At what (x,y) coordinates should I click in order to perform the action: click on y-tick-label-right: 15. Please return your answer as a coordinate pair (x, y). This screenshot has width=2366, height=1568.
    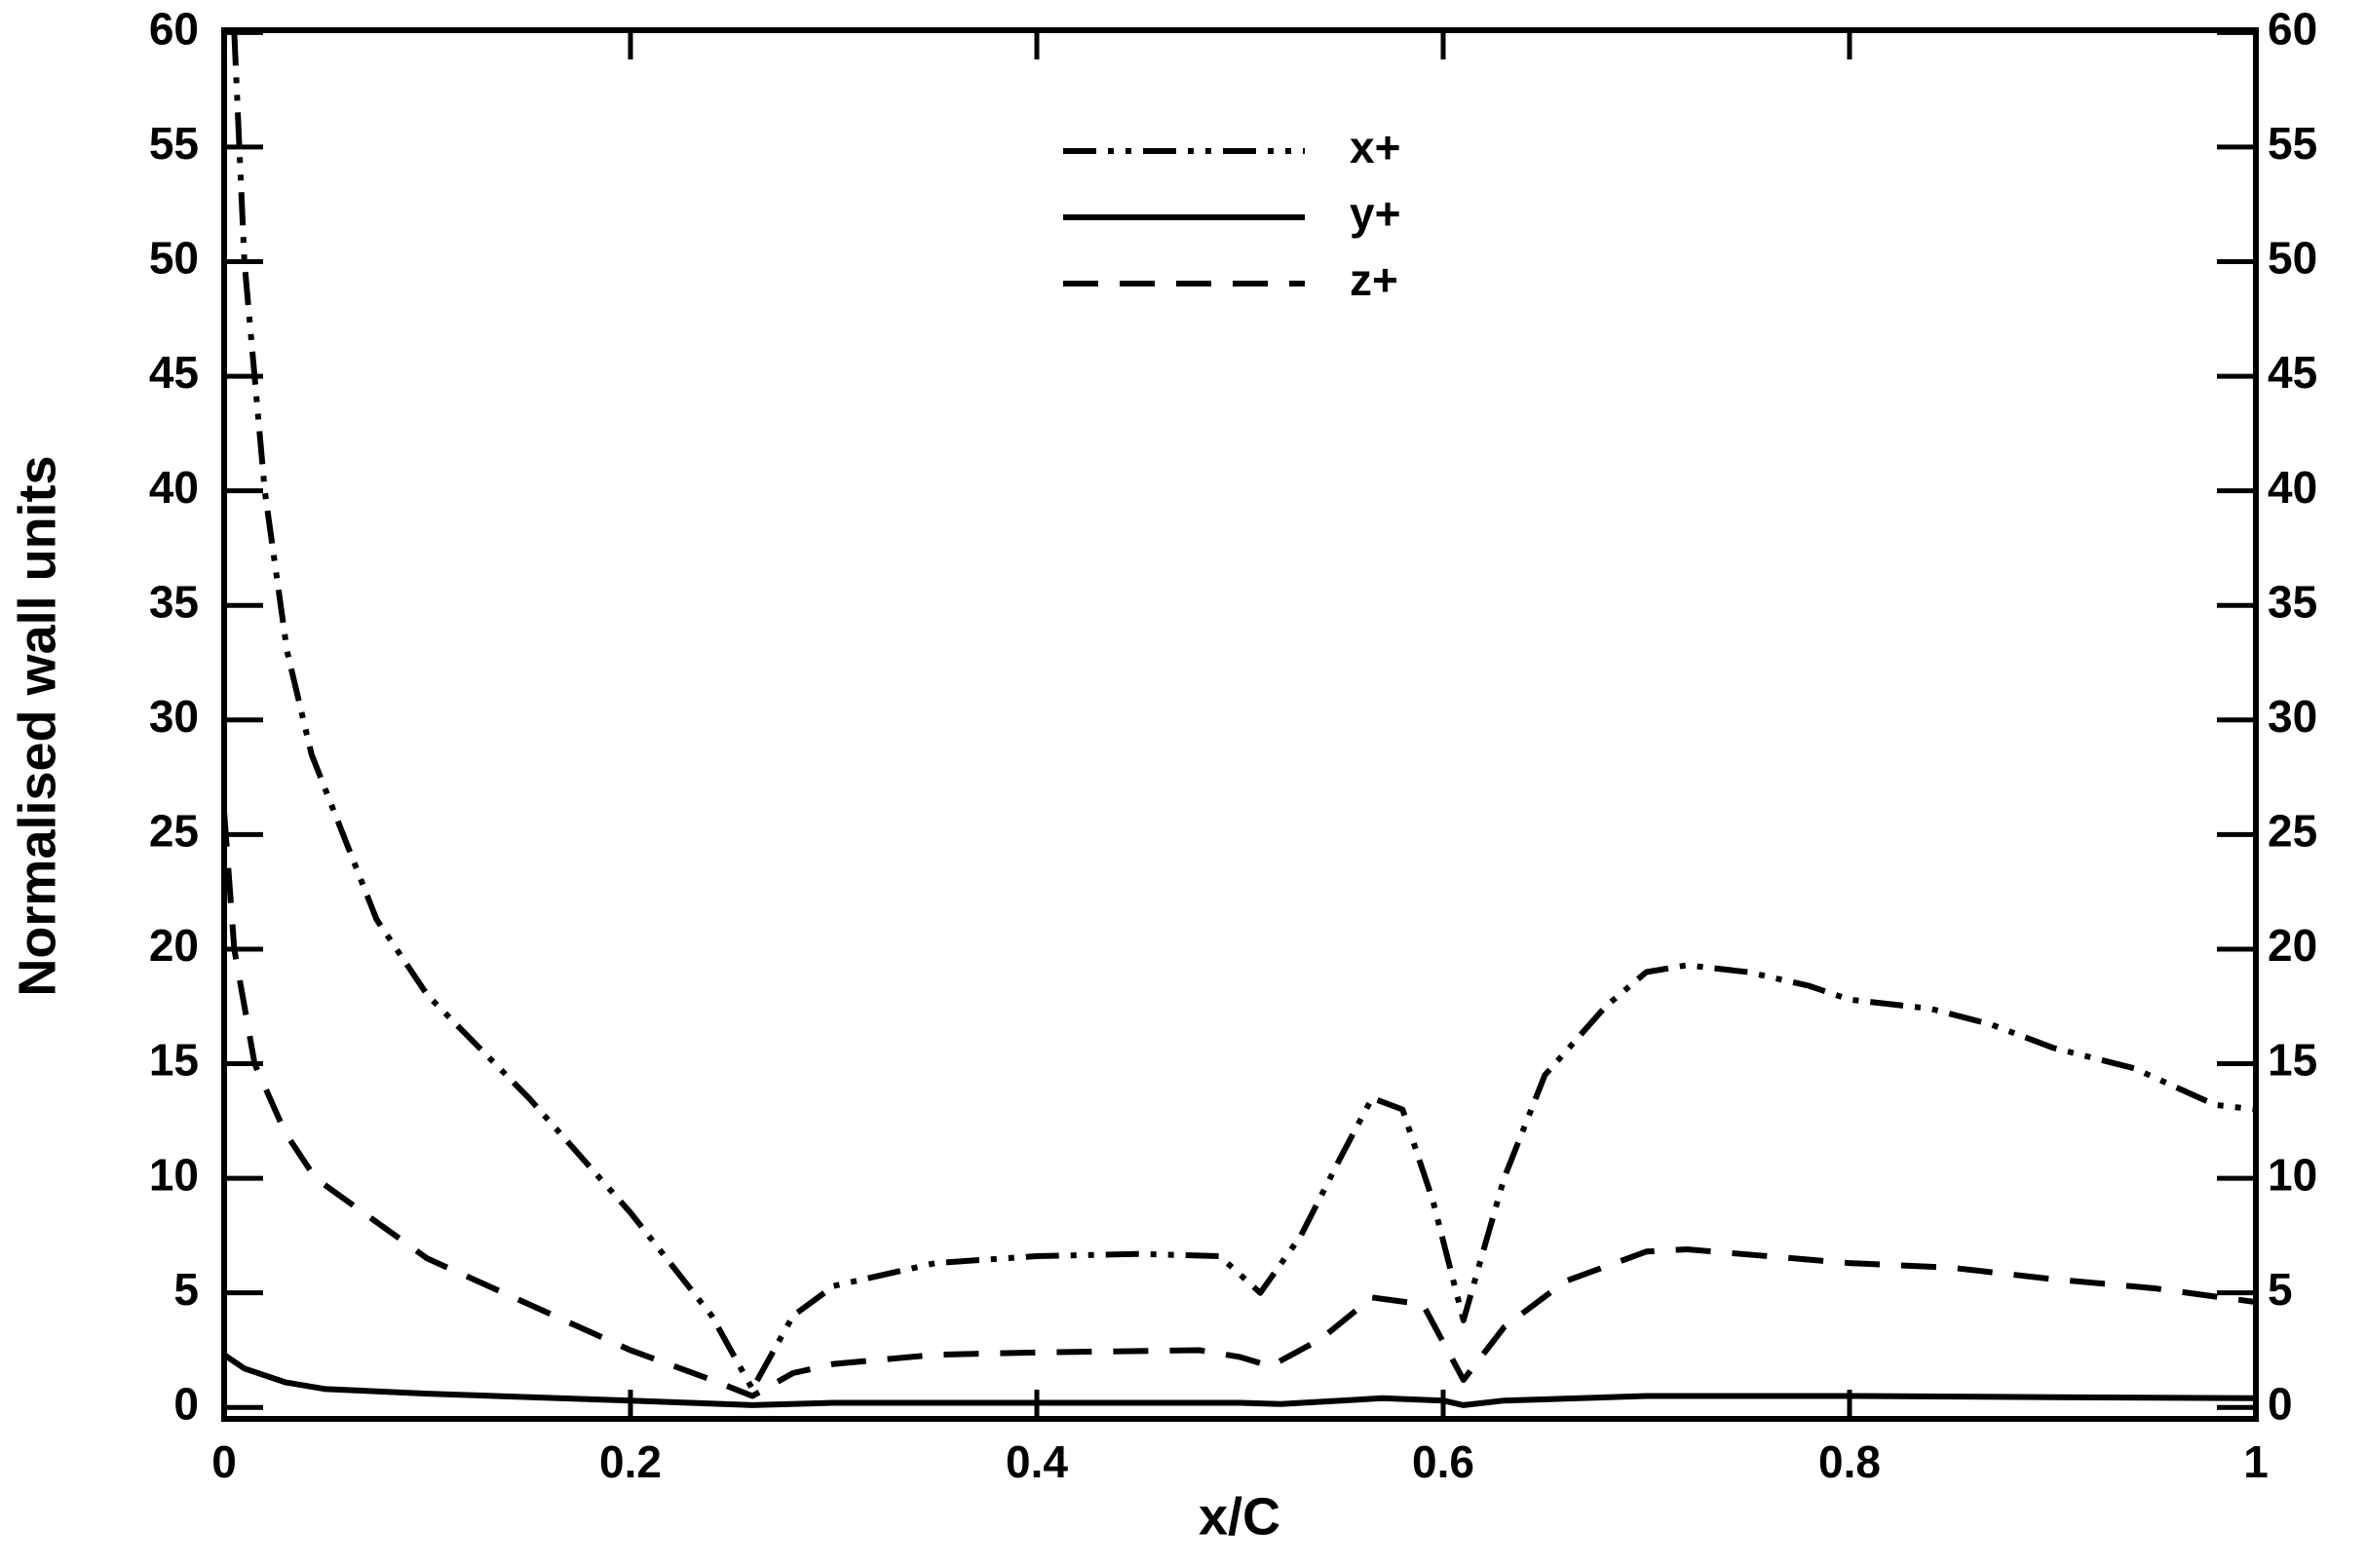
    Looking at the image, I should click on (2292, 1060).